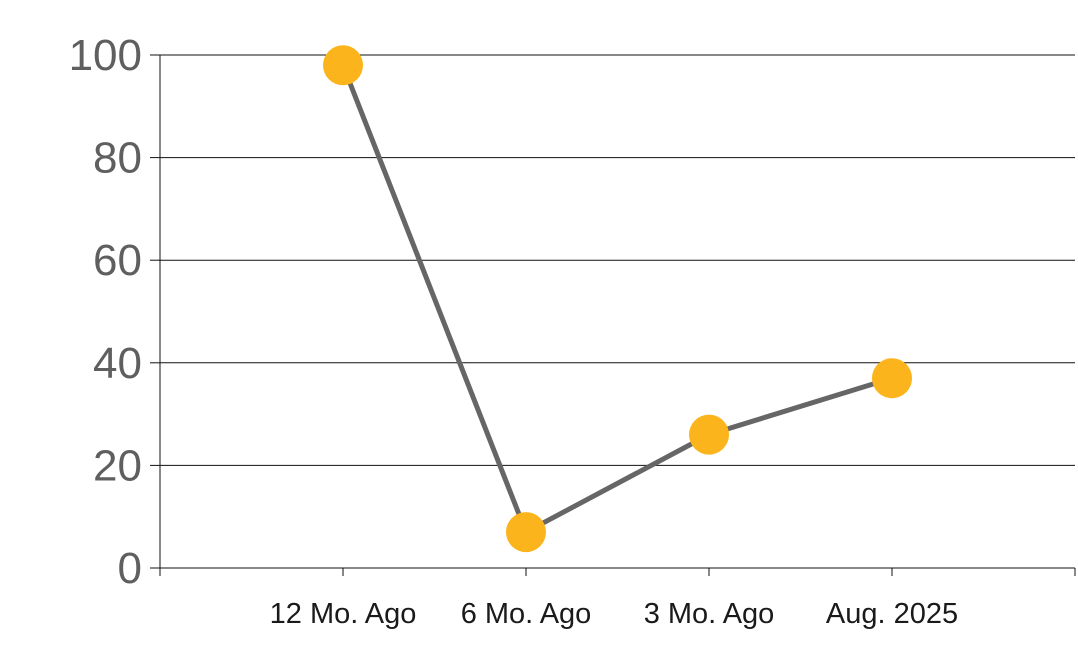 The height and width of the screenshot is (663, 1078). I want to click on x-tick-label: 3 Mo. Ago, so click(709, 614).